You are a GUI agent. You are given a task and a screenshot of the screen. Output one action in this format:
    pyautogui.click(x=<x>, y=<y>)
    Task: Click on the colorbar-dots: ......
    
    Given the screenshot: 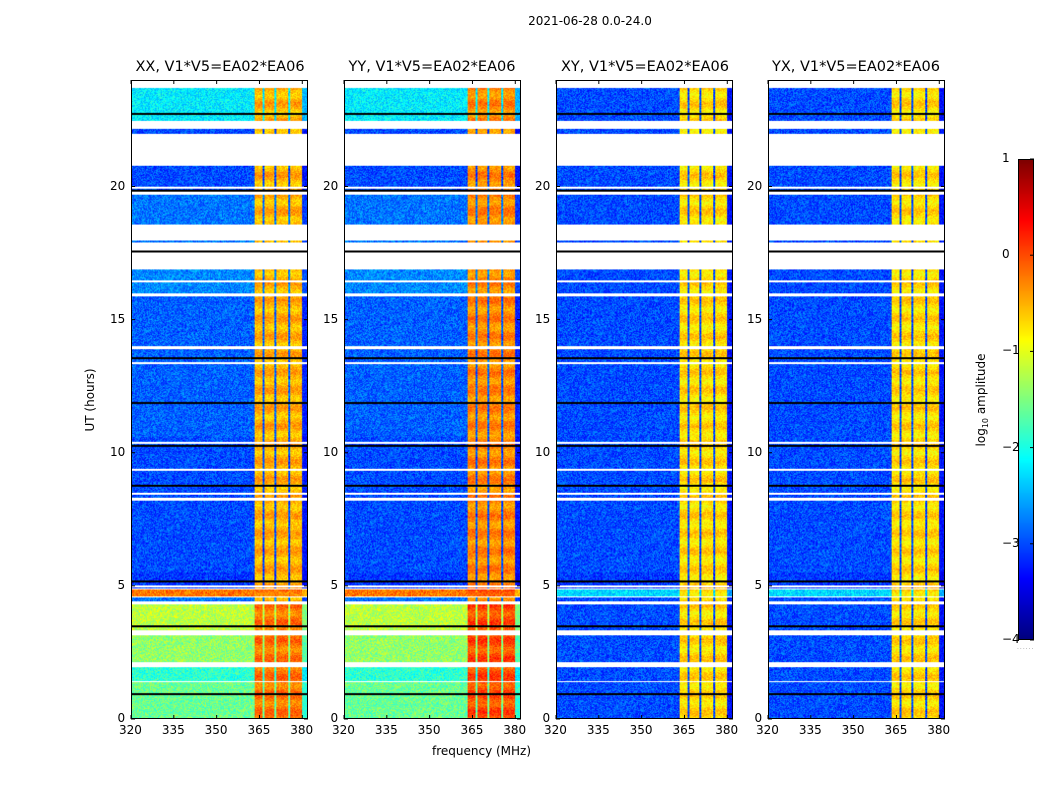 What is the action you would take?
    pyautogui.click(x=1026, y=647)
    